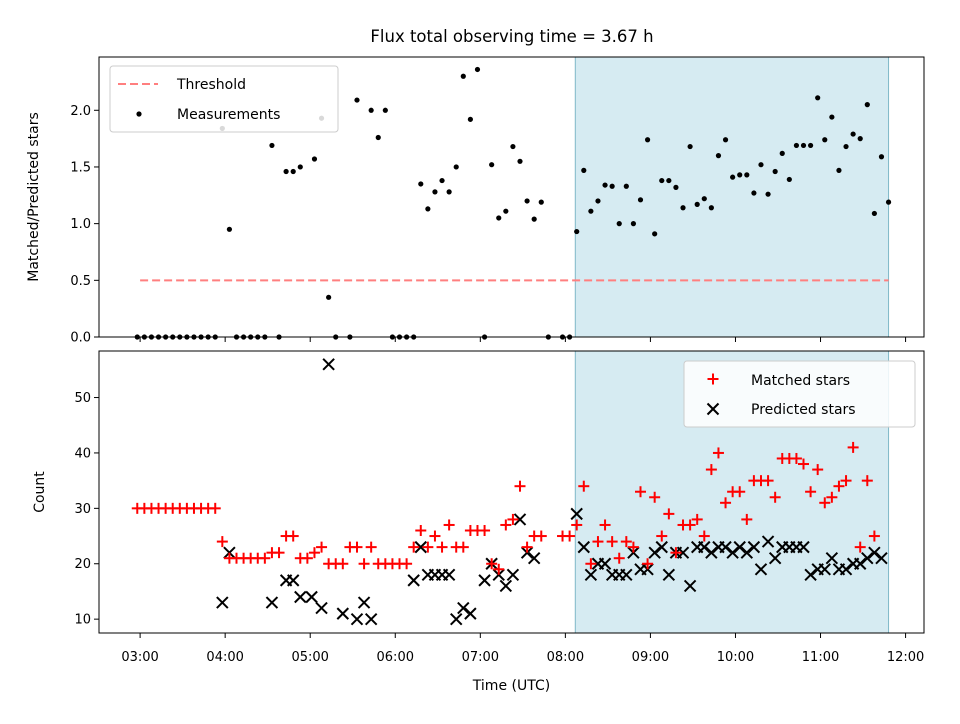  What do you see at coordinates (905, 657) in the screenshot?
I see `x-tick-label: 12:00` at bounding box center [905, 657].